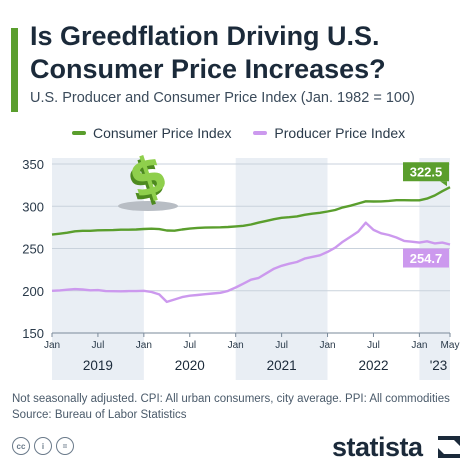  I want to click on year-label: '23, so click(439, 365).